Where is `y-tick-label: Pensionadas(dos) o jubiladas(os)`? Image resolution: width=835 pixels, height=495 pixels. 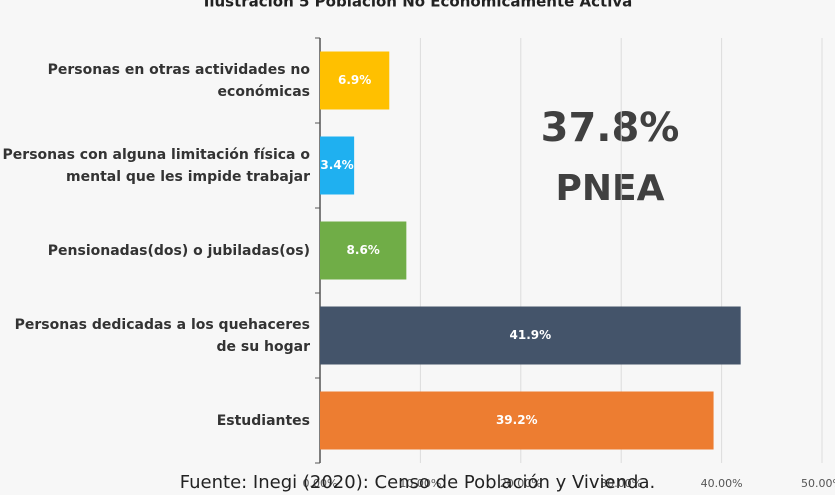
y-tick-label: Pensionadas(dos) o jubiladas(os) is located at coordinates (178, 250).